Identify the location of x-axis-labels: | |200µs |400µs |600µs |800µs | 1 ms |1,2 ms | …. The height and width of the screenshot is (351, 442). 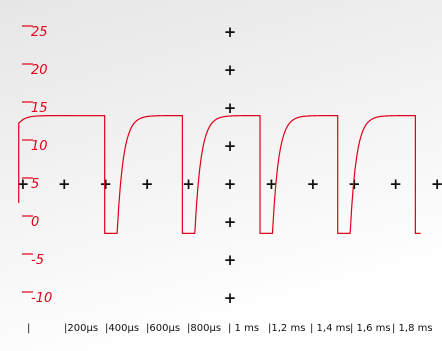
(230, 328).